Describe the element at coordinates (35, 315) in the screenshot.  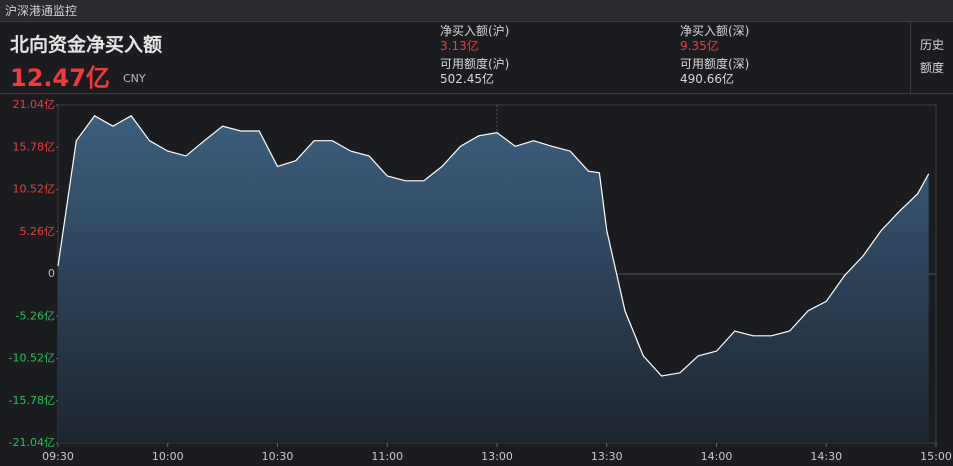
I see `y-tick-label: -5.26亿` at that location.